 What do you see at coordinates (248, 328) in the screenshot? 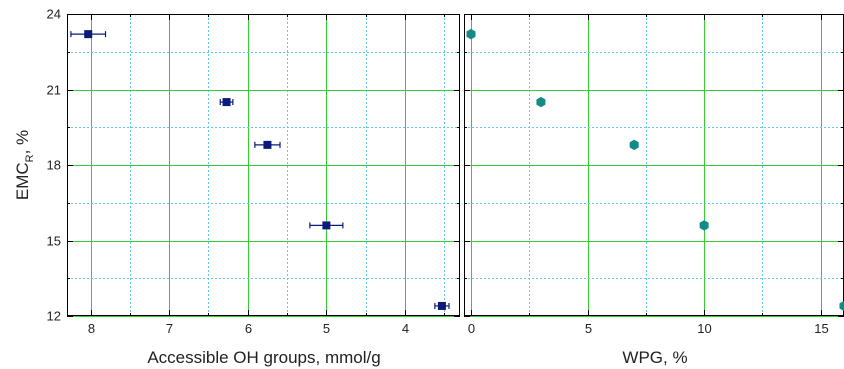
I see `x-tick-label: 6` at bounding box center [248, 328].